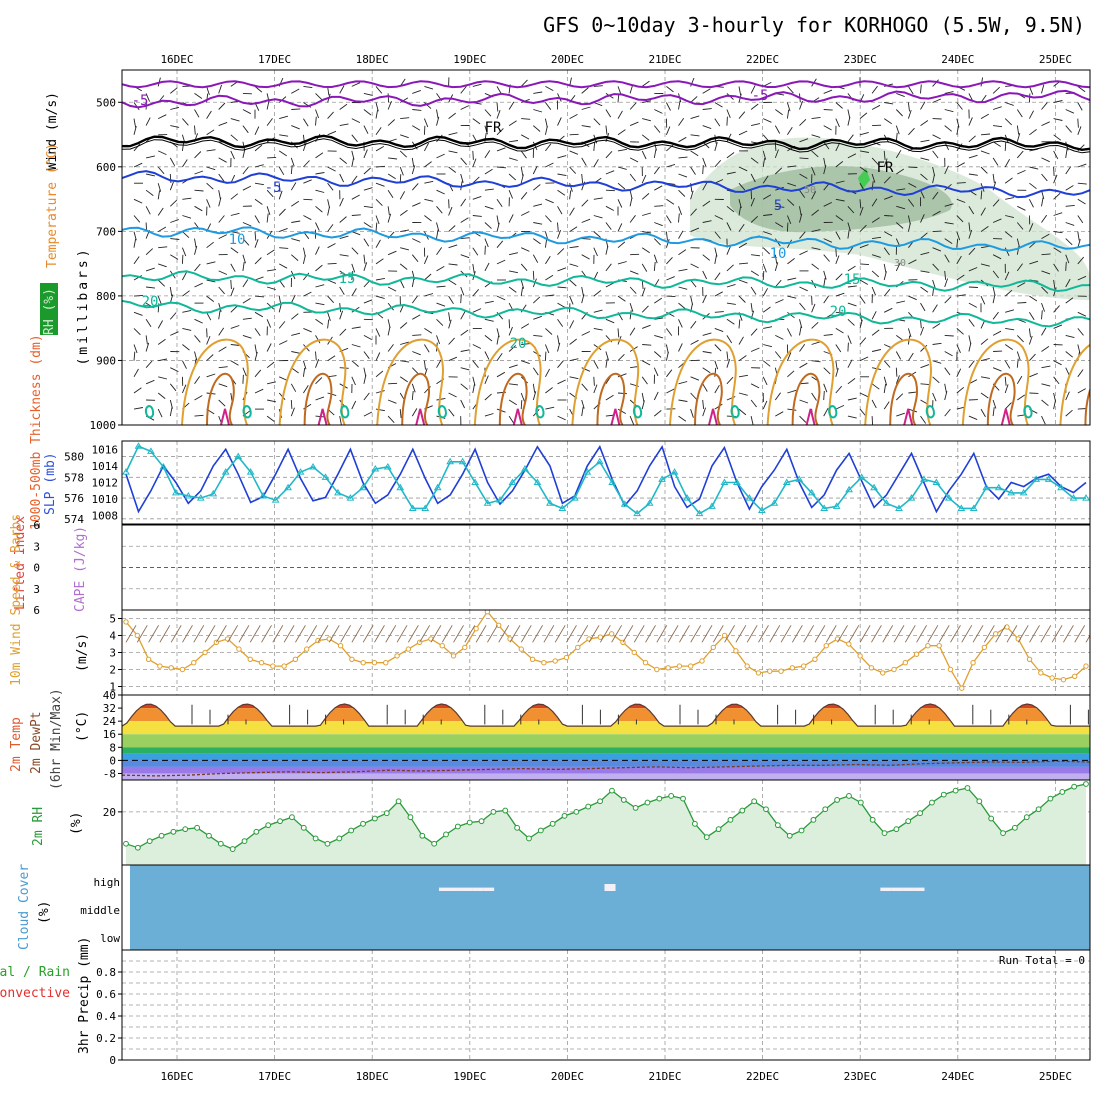 This screenshot has height=1100, width=1100. I want to click on temp-line, so click(606, 715).